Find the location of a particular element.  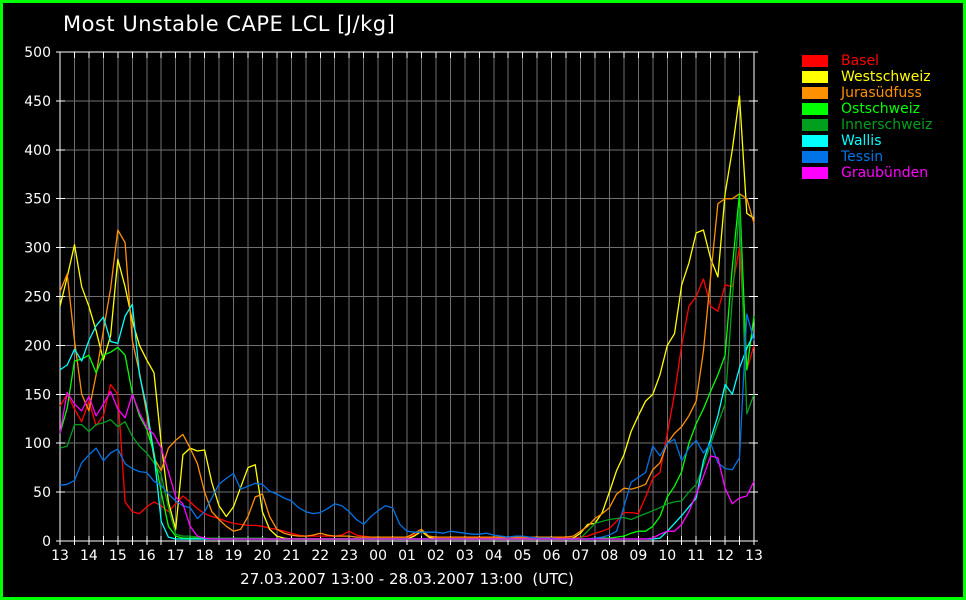

y-tick-label: 500 is located at coordinates (37, 53).